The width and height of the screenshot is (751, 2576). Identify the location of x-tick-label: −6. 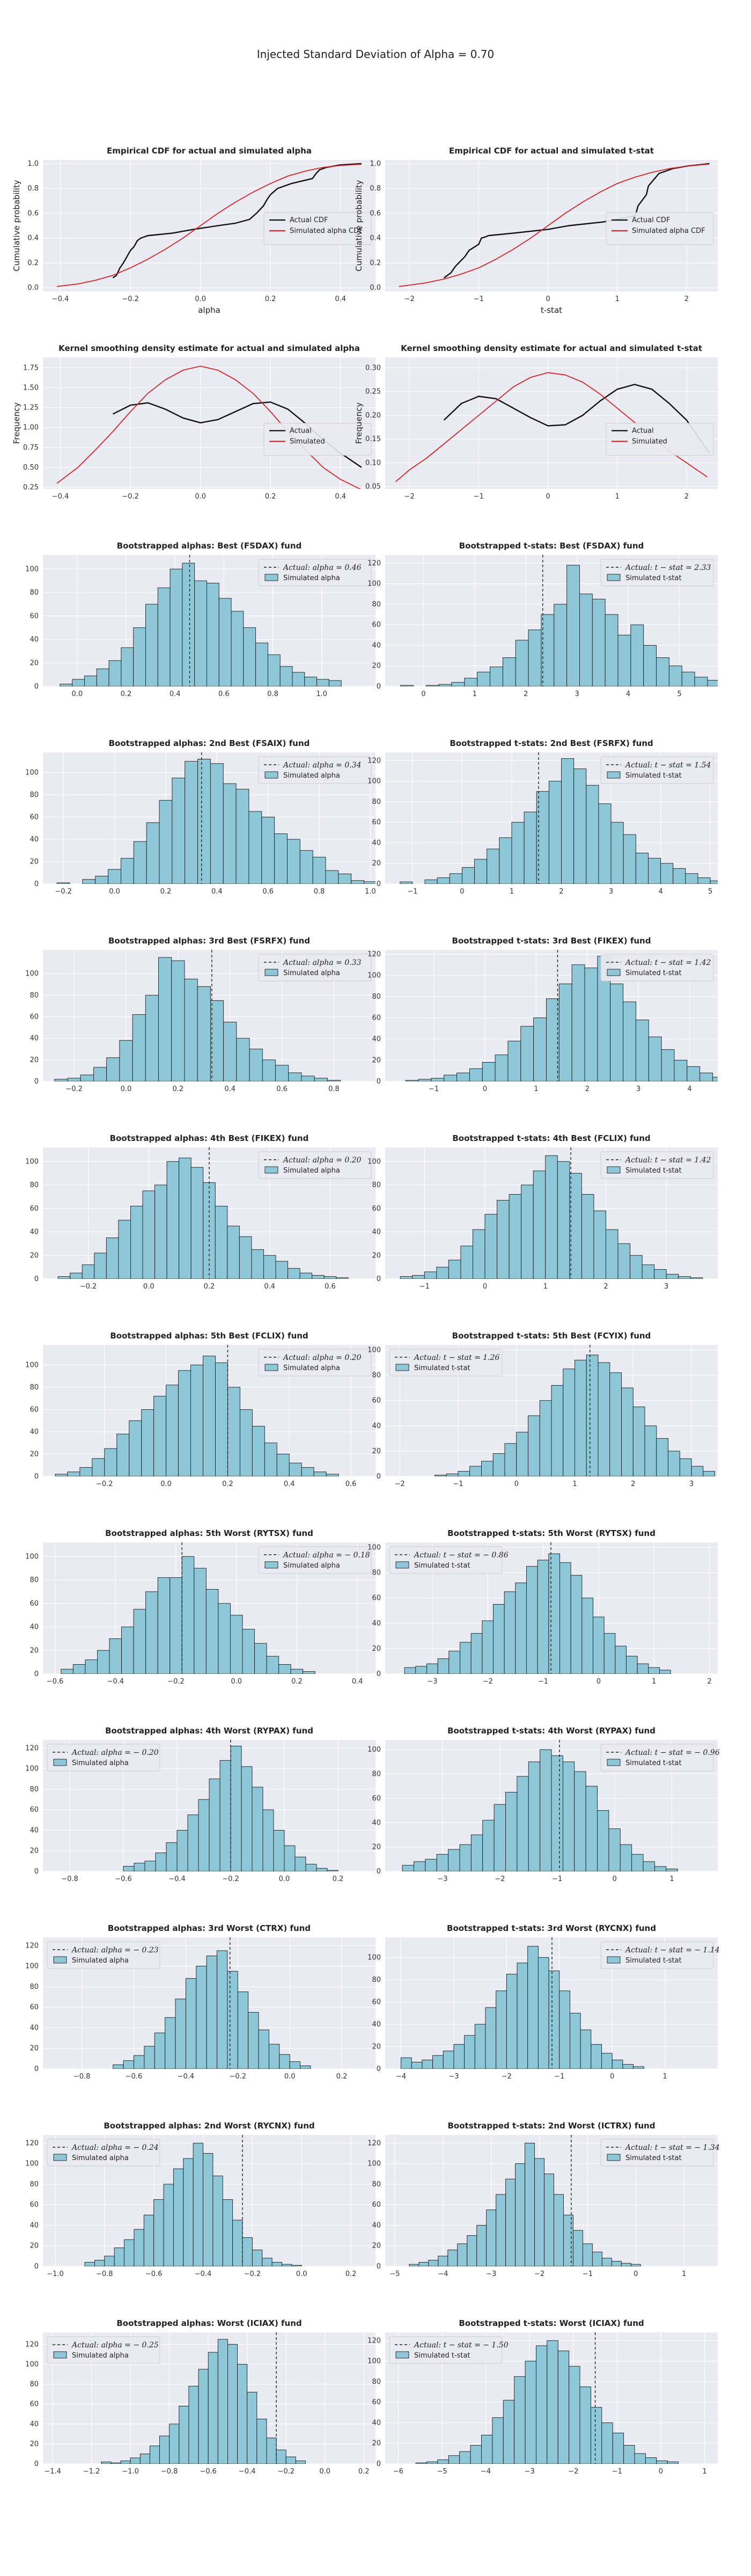
(398, 2472).